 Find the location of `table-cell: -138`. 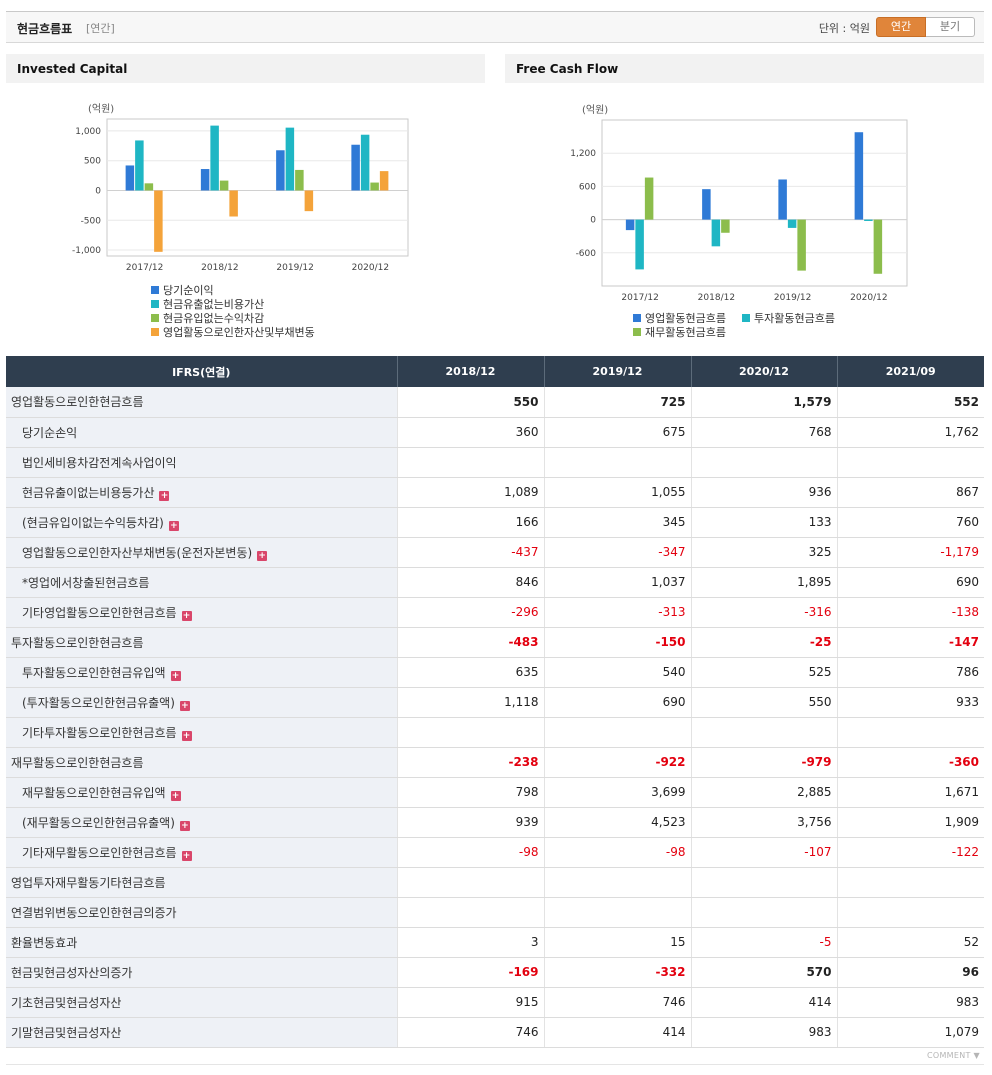

table-cell: -138 is located at coordinates (910, 612).